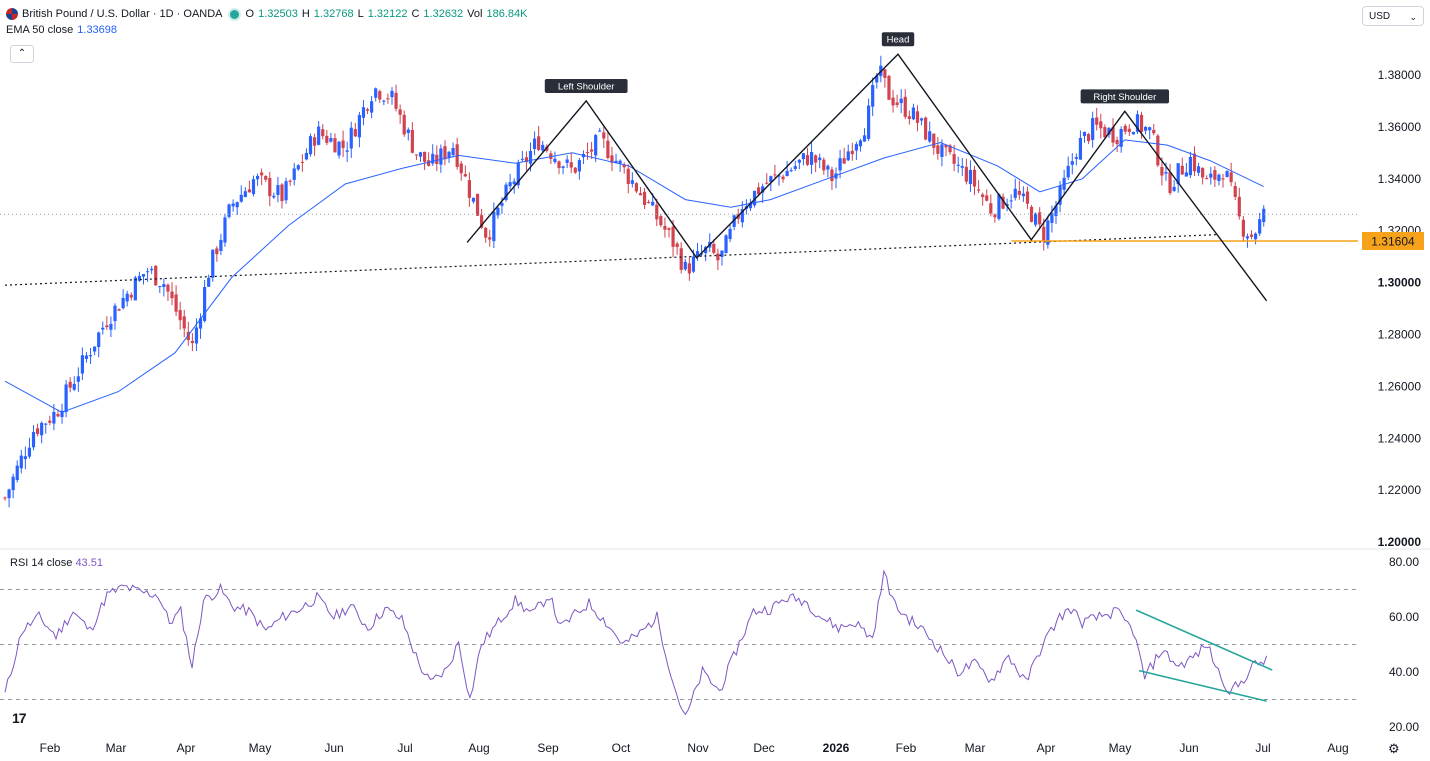 The width and height of the screenshot is (1430, 761). Describe the element at coordinates (1393, 16) in the screenshot. I see `currency-select: USD ⌄` at that location.